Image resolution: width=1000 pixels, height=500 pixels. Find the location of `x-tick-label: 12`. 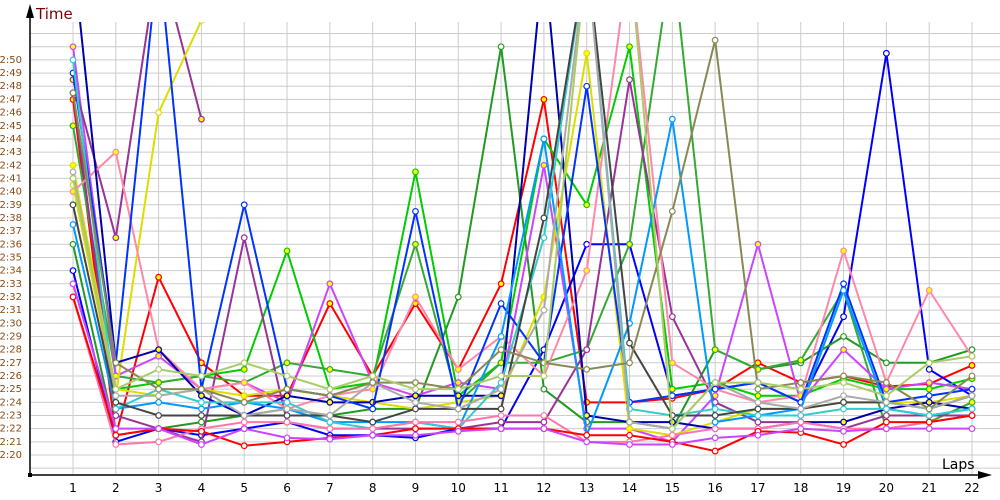

x-tick-label: 12 is located at coordinates (543, 488).